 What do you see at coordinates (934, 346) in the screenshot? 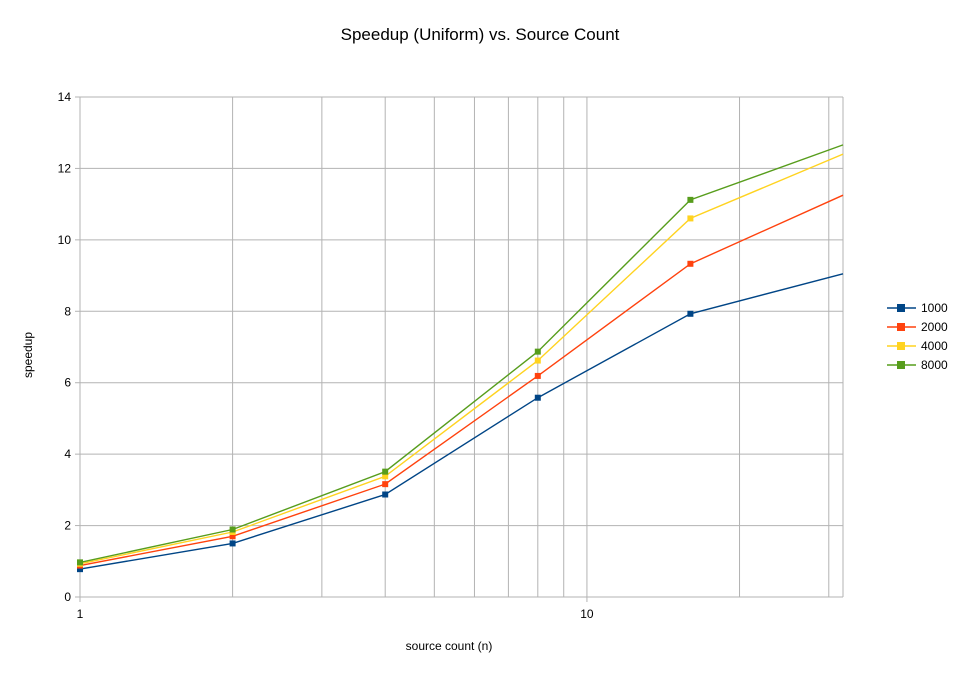
I see `legend-label-4000: 4000` at bounding box center [934, 346].